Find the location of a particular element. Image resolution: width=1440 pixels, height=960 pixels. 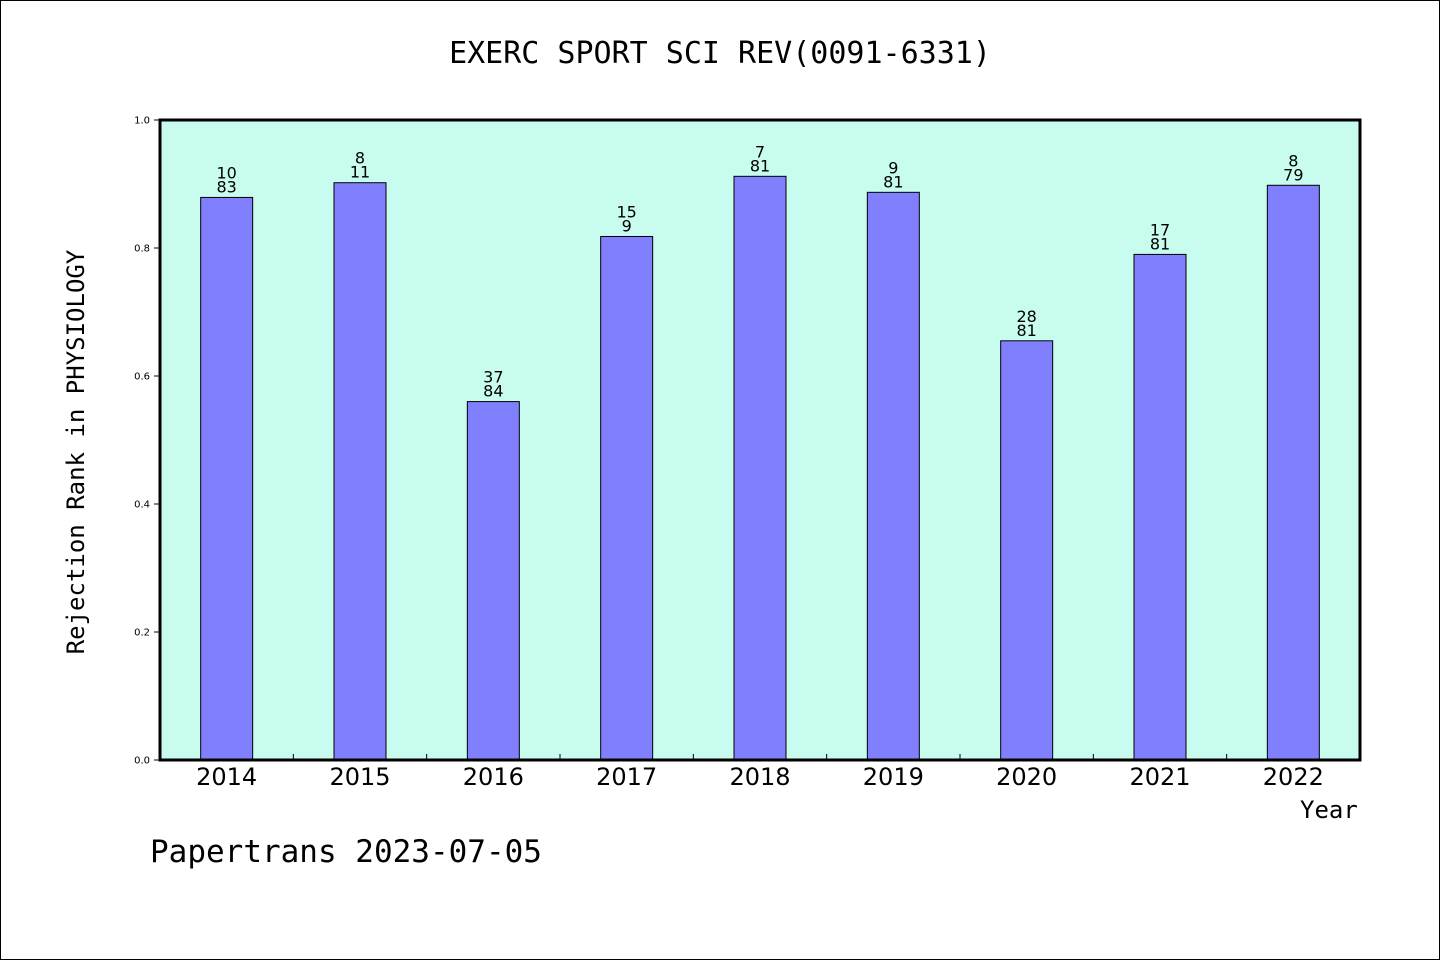

bar-2020 is located at coordinates (1027, 550).